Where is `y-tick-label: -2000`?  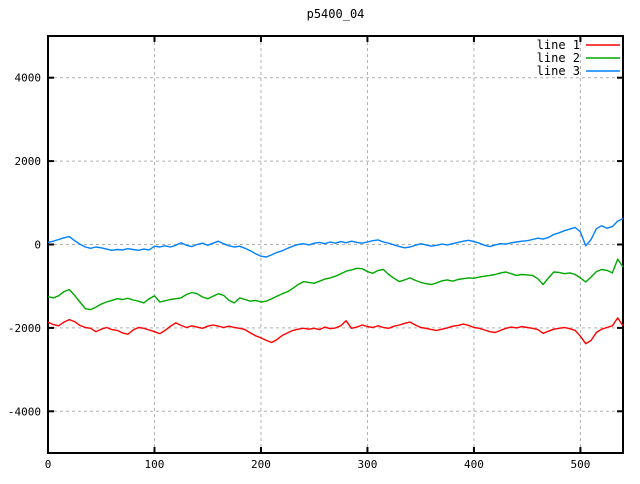
y-tick-label: -2000 is located at coordinates (24, 328).